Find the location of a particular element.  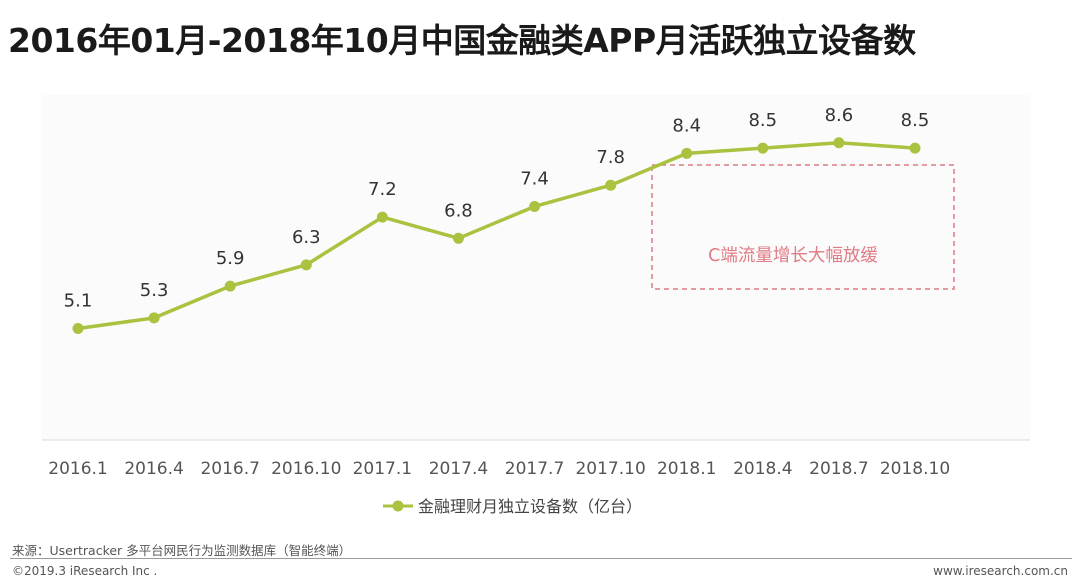

data-label: 7.2 is located at coordinates (382, 189).